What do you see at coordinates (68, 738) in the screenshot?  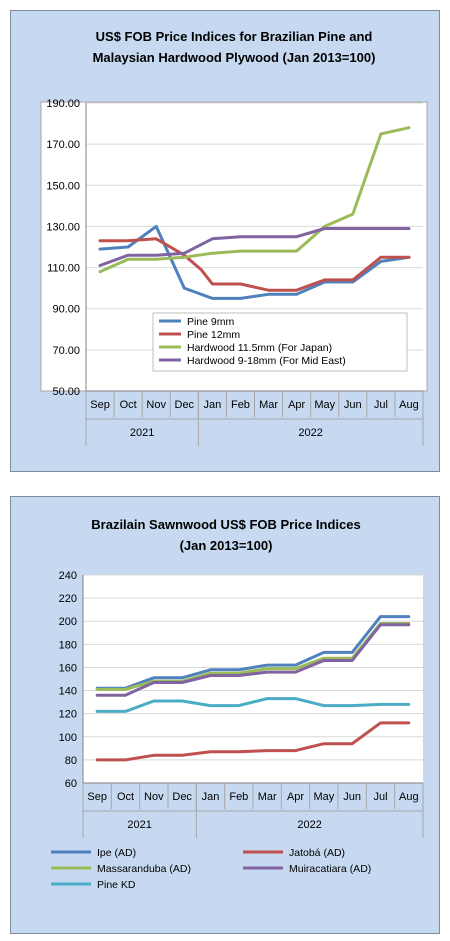 I see `y-tick-label: 100` at bounding box center [68, 738].